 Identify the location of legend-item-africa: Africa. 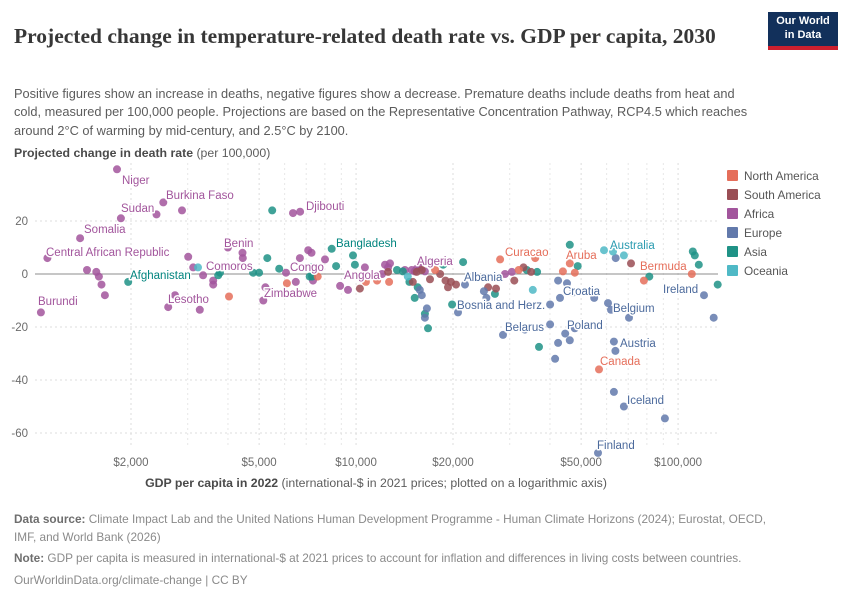
(774, 213).